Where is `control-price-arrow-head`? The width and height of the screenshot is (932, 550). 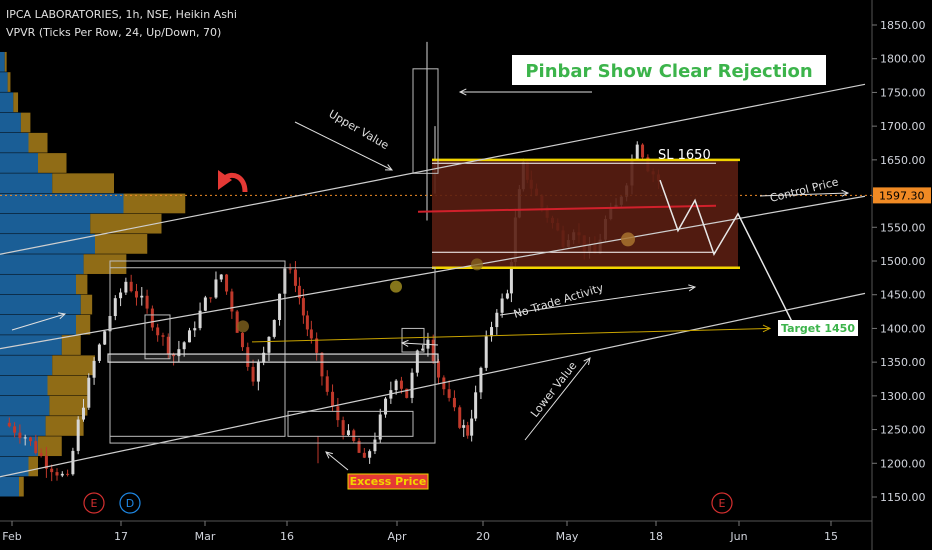 control-price-arrow-head is located at coordinates (845, 193).